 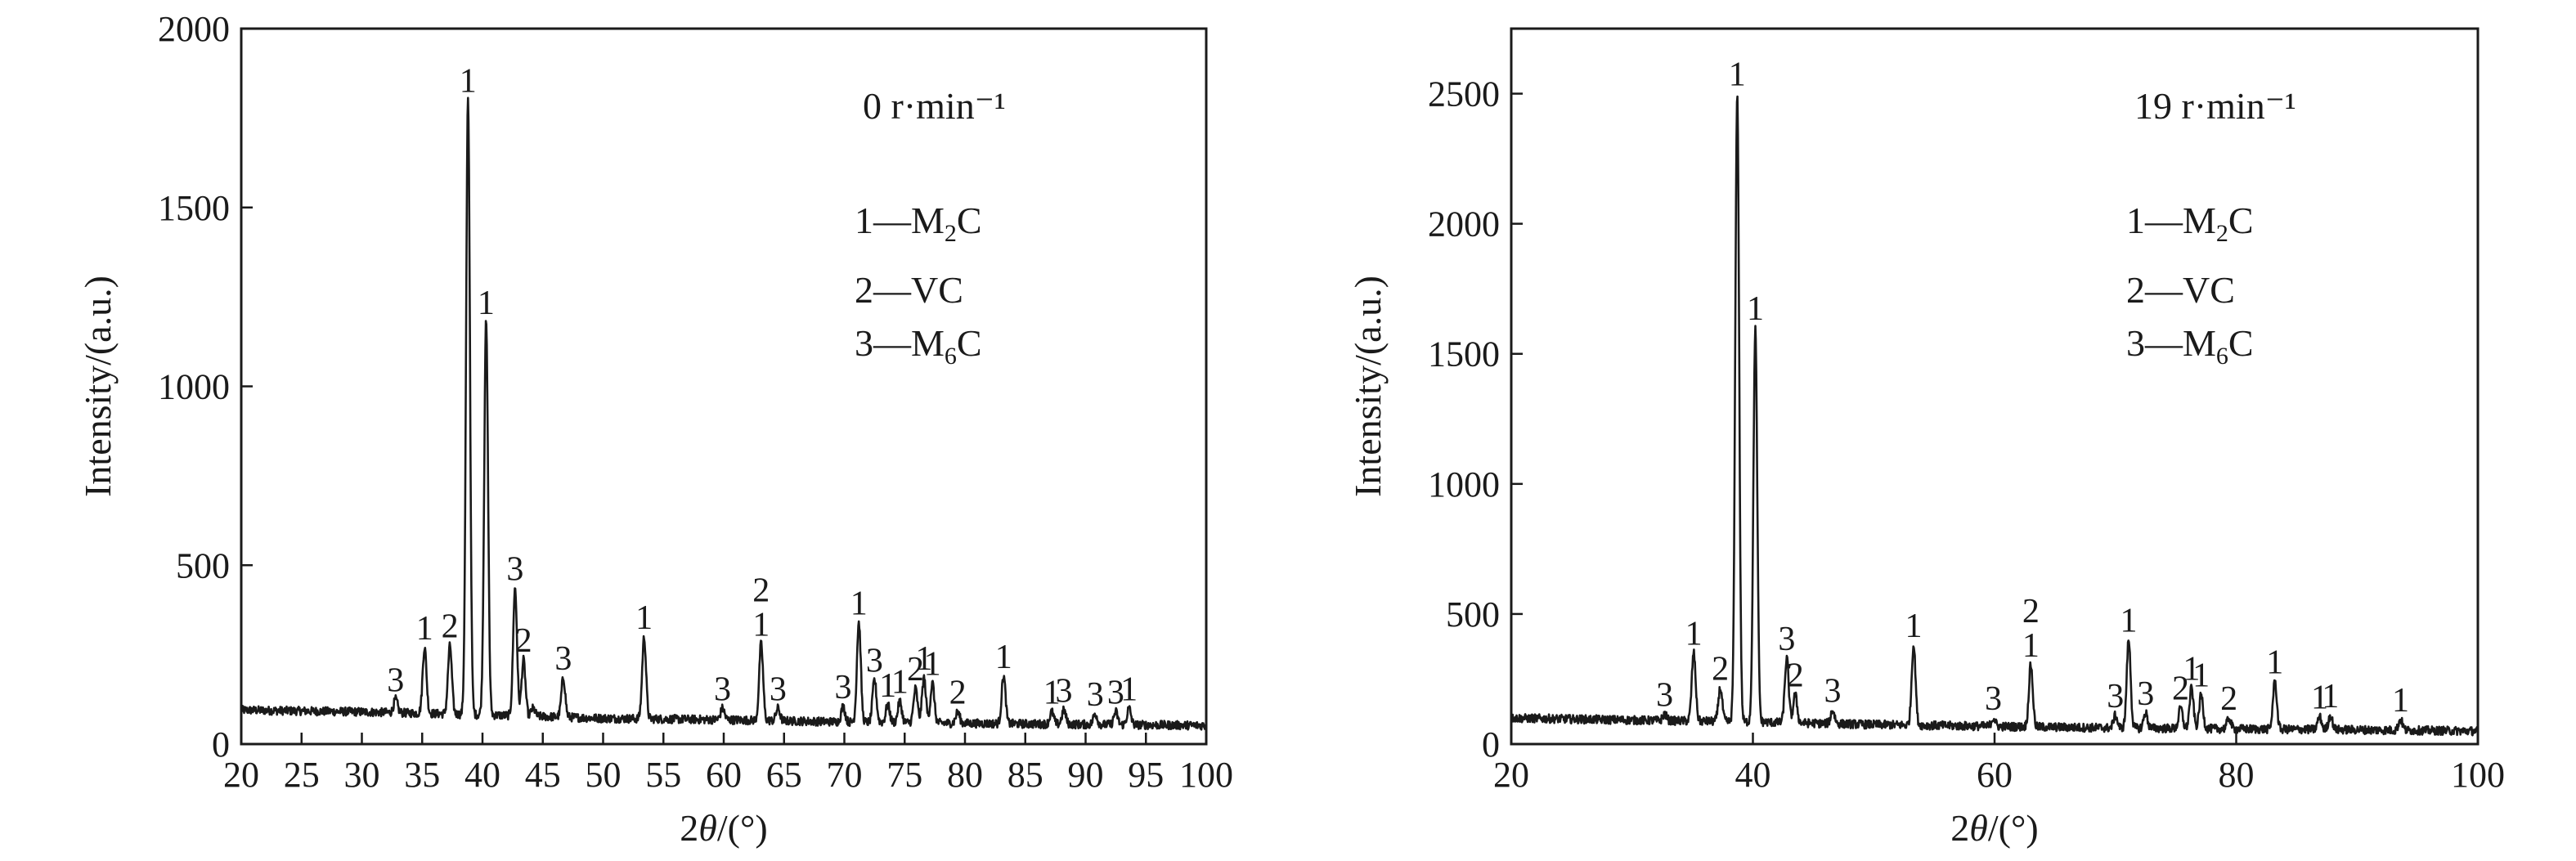 I want to click on x-tick-label: 85, so click(x=1025, y=775).